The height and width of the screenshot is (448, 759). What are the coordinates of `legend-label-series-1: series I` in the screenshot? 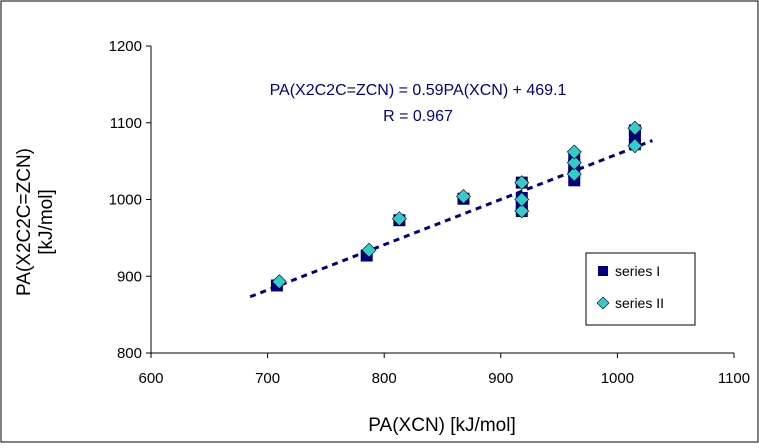 It's located at (637, 271).